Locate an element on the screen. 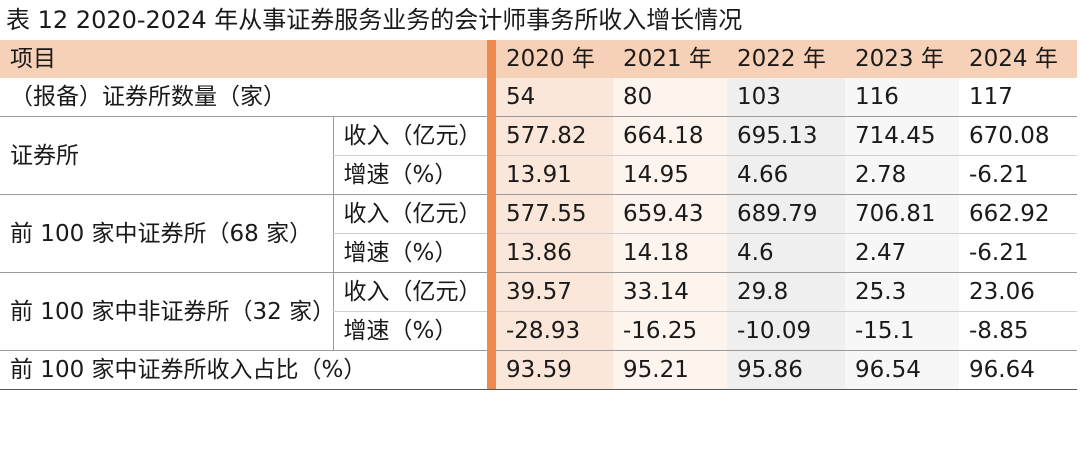 This screenshot has width=1080, height=453. header-year-2022: 2022 年 is located at coordinates (786, 59).